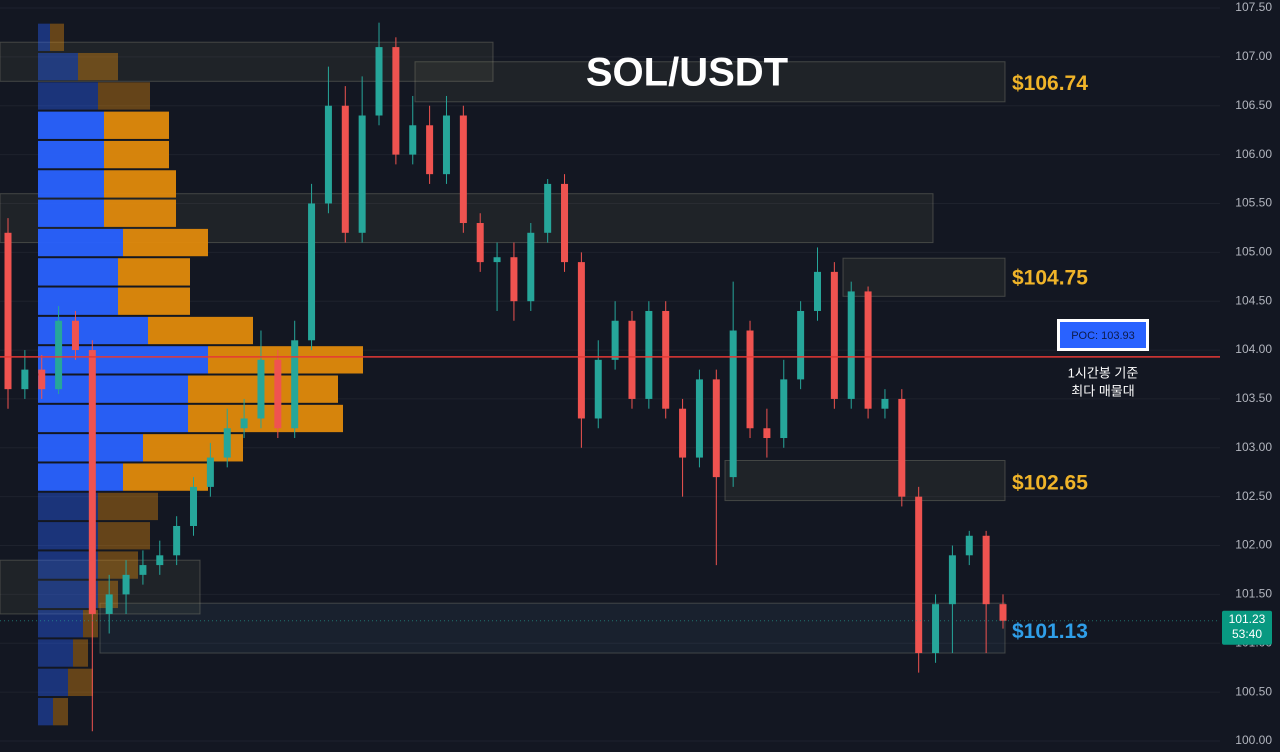 The image size is (1280, 752). I want to click on zone-label: $101.13, so click(1050, 631).